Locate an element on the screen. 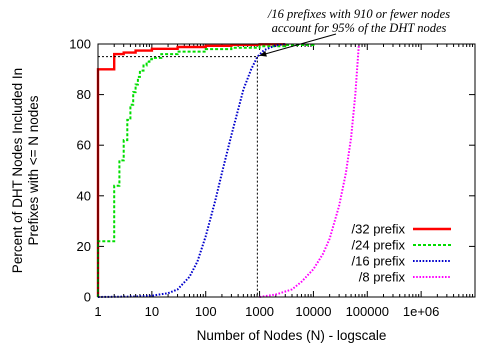 The image size is (487, 350). legend-label: /32 prefix is located at coordinates (379, 229).